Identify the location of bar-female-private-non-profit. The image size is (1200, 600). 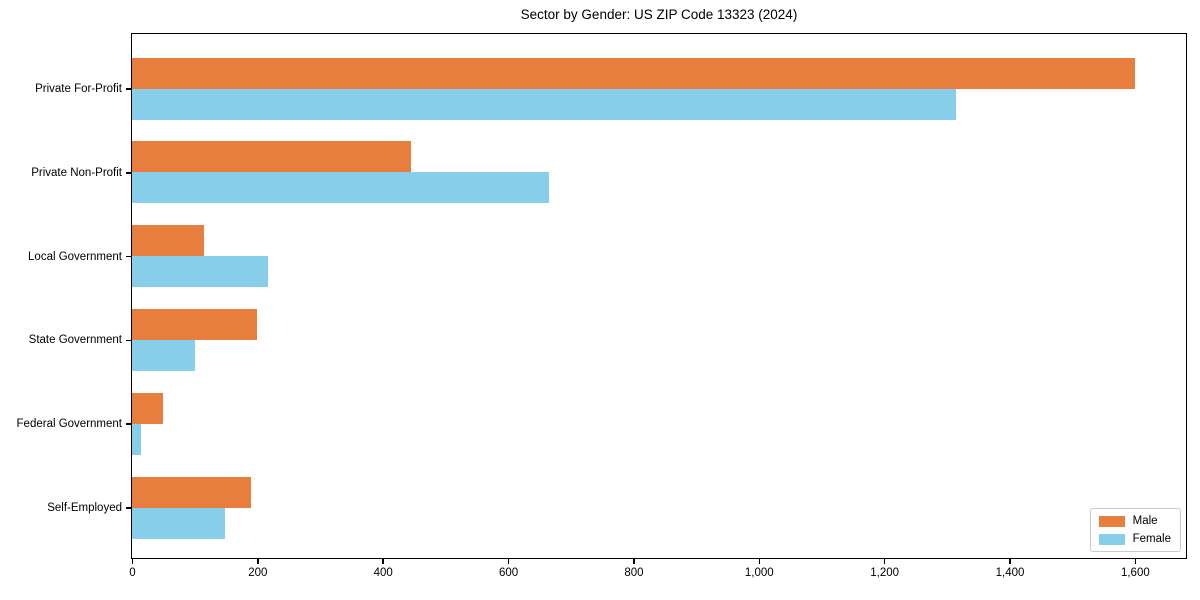
(340, 188).